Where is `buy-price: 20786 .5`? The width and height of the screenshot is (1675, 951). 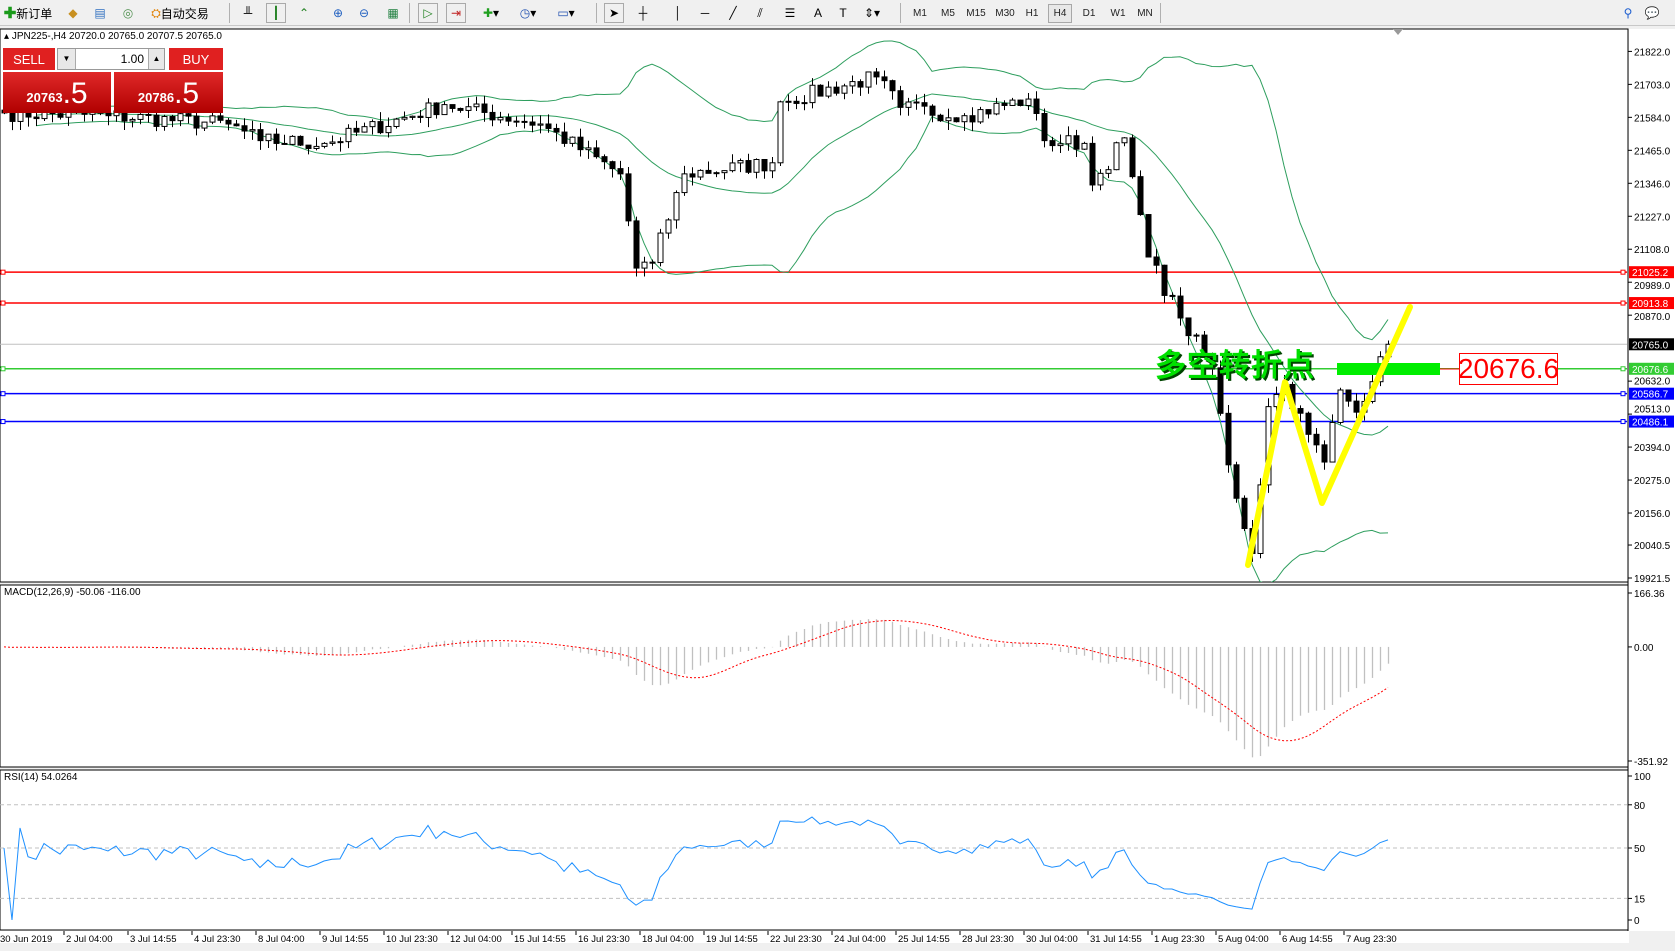
buy-price: 20786 .5 is located at coordinates (168, 92).